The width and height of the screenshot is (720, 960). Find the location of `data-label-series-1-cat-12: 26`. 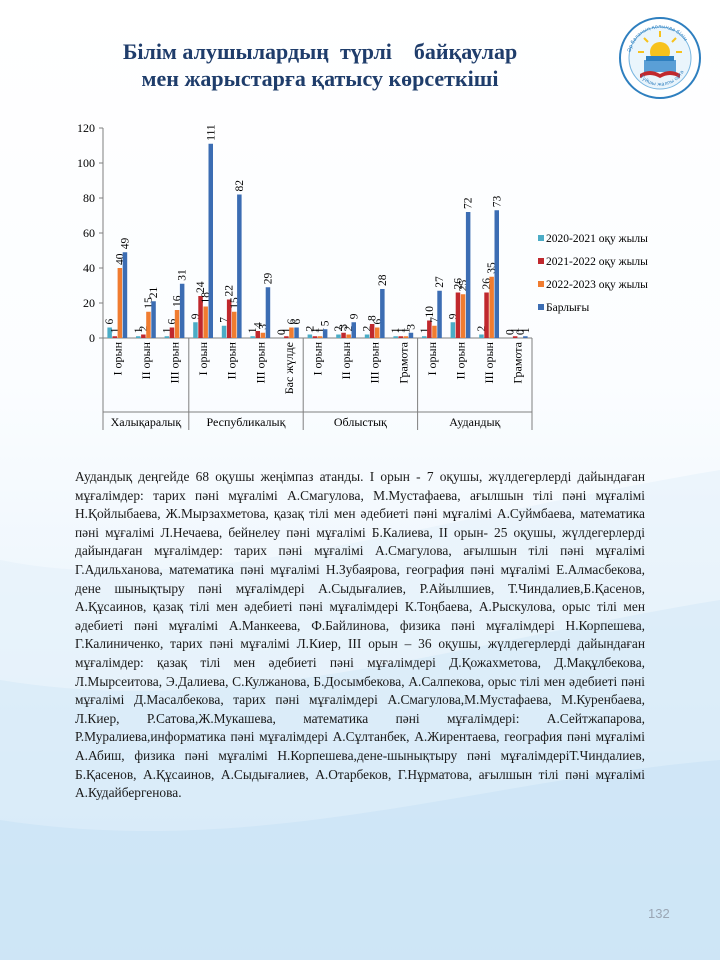

data-label-series-1-cat-12: 26 is located at coordinates (458, 284).